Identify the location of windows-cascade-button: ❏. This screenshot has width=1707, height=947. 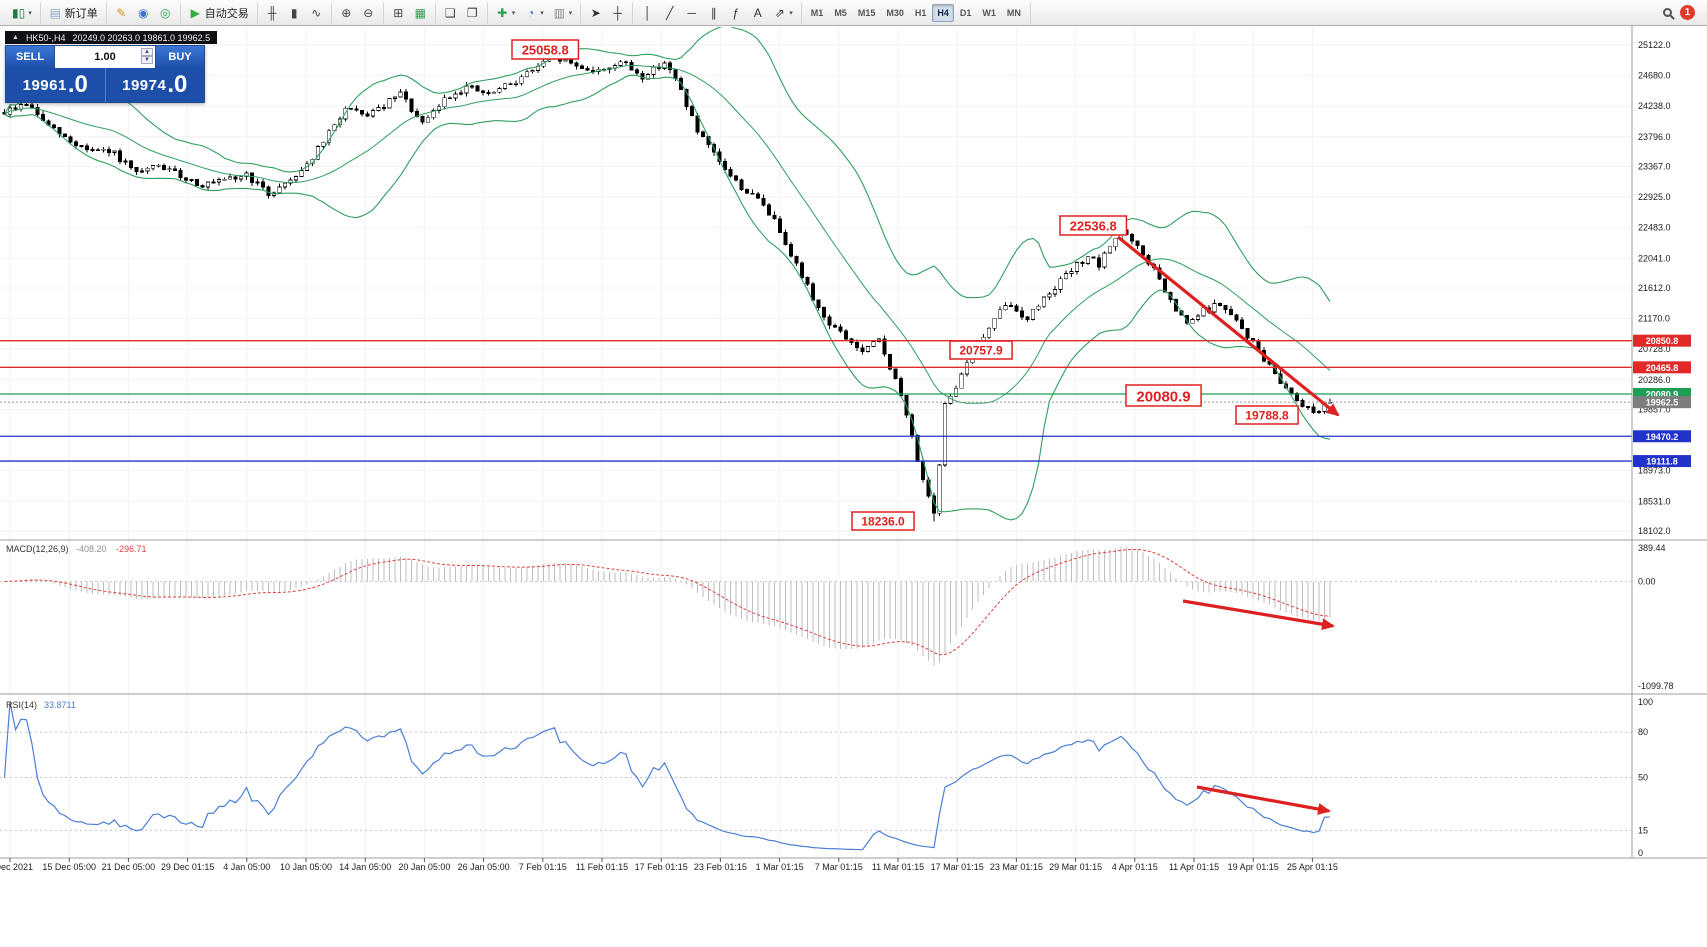
(450, 13).